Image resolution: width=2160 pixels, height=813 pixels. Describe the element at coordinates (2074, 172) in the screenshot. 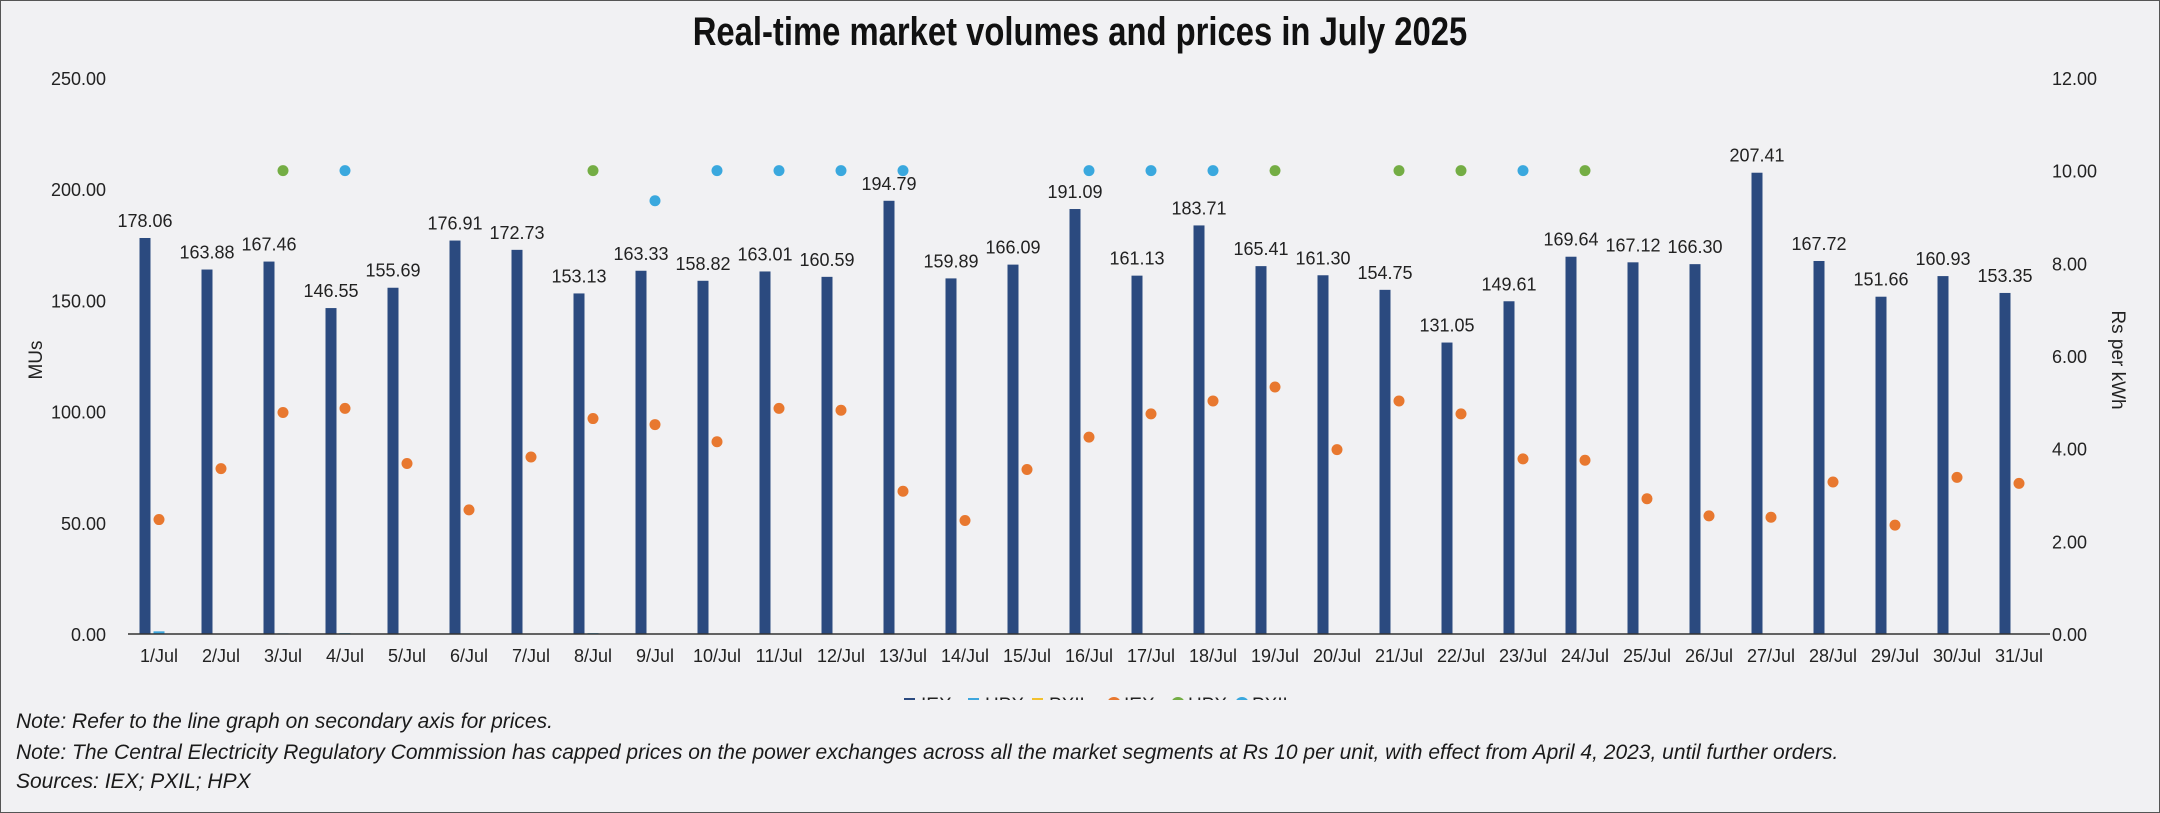

I see `y2-tick-label: 10.00` at that location.